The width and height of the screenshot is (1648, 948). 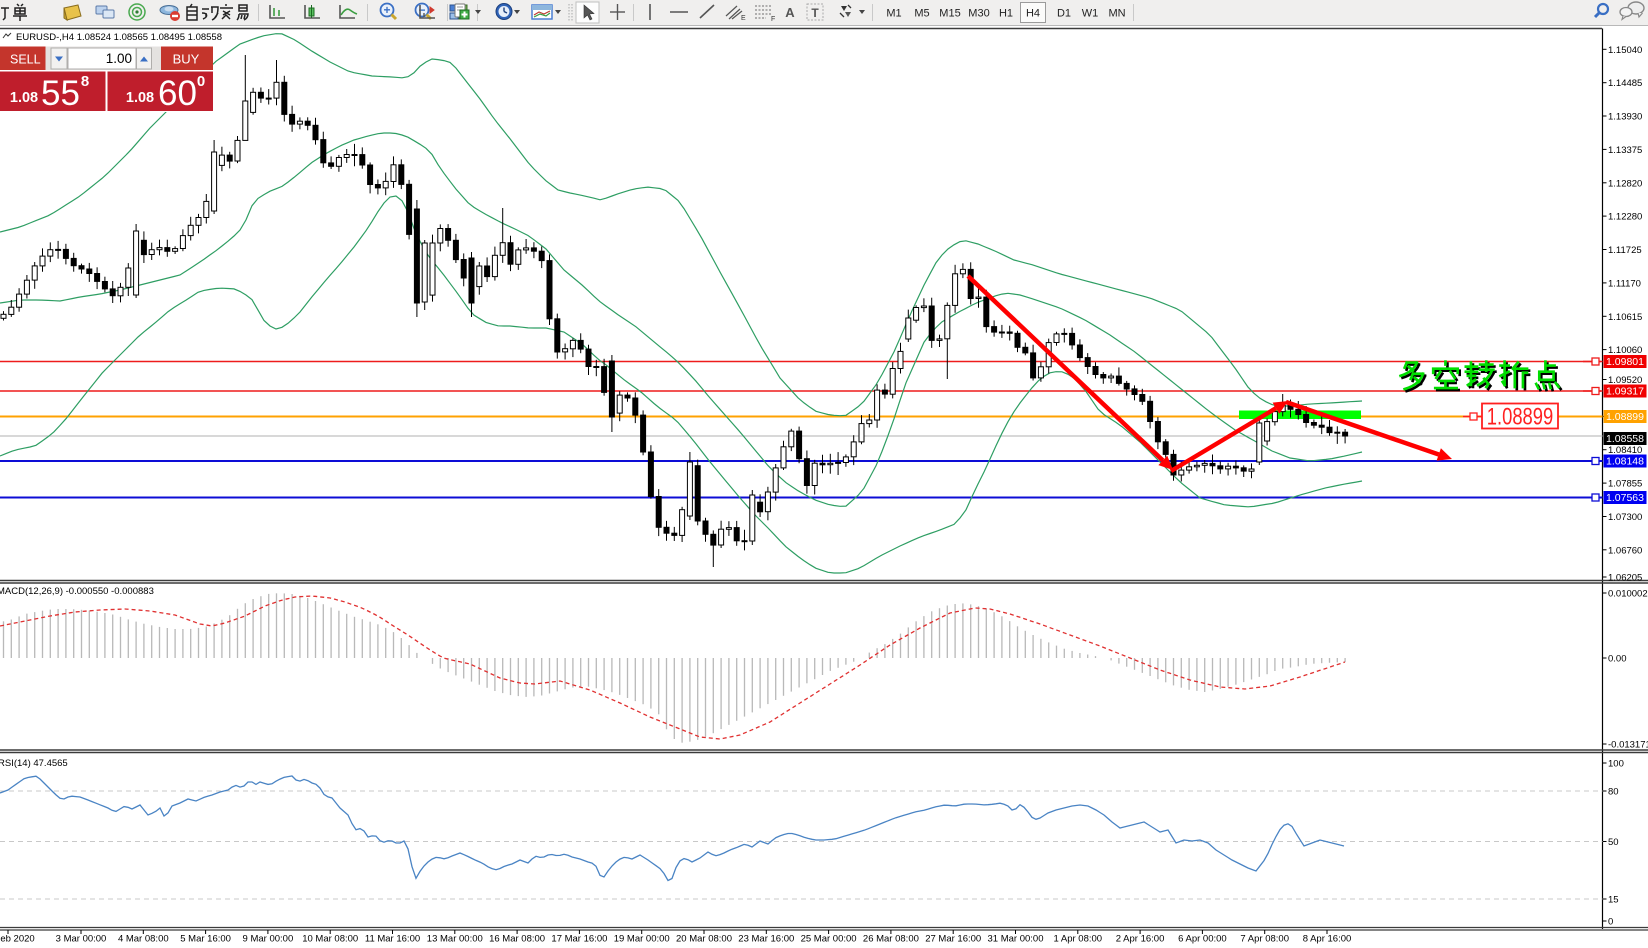 I want to click on svg-text: 13 Mar 00:00, so click(x=455, y=939).